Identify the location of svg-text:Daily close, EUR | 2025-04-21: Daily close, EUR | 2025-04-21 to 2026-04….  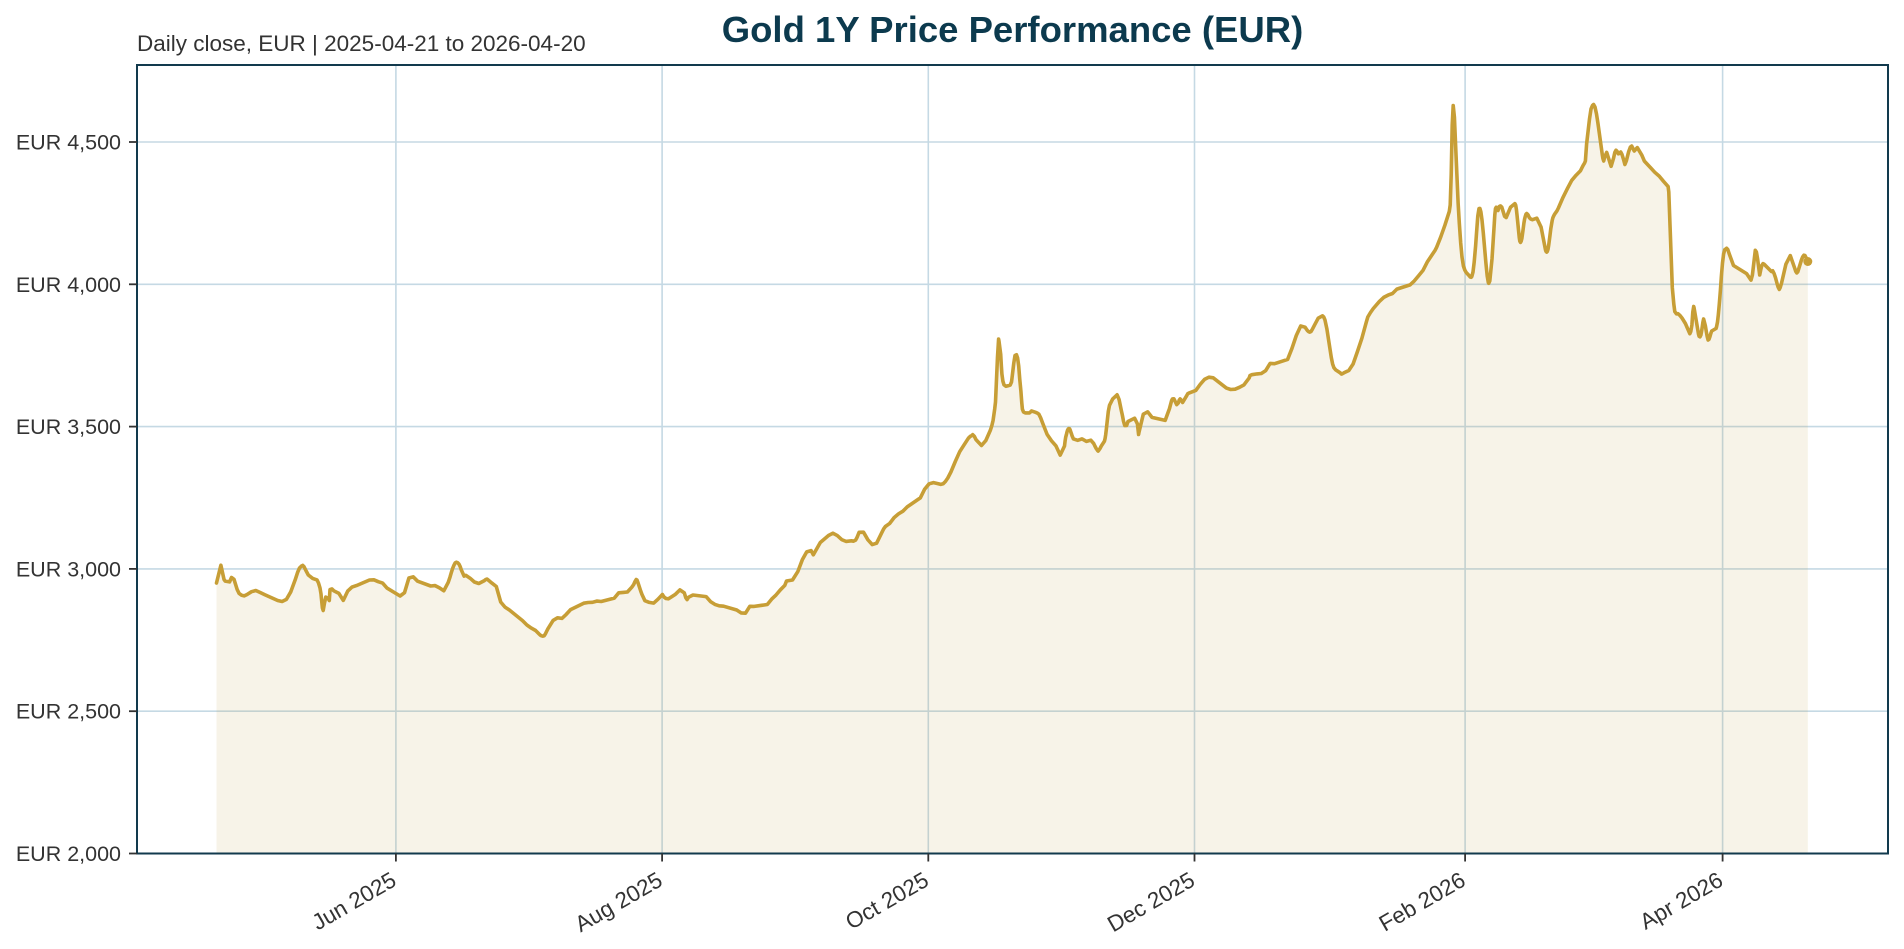
(361, 43).